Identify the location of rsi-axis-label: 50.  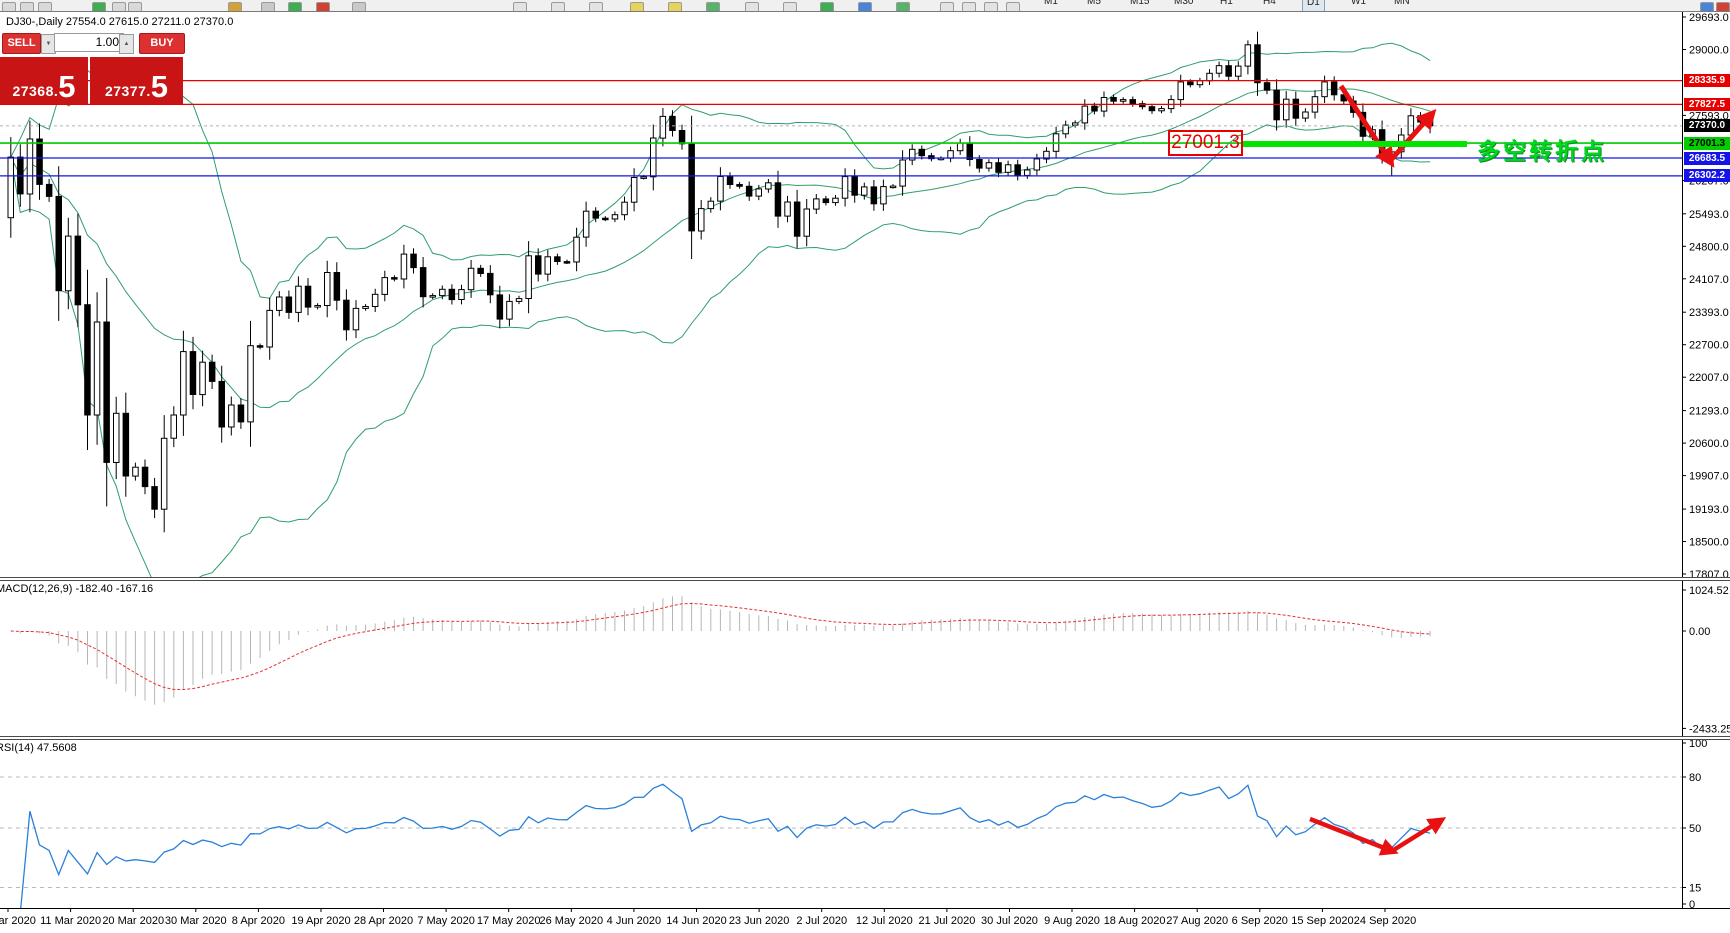
(1695, 829).